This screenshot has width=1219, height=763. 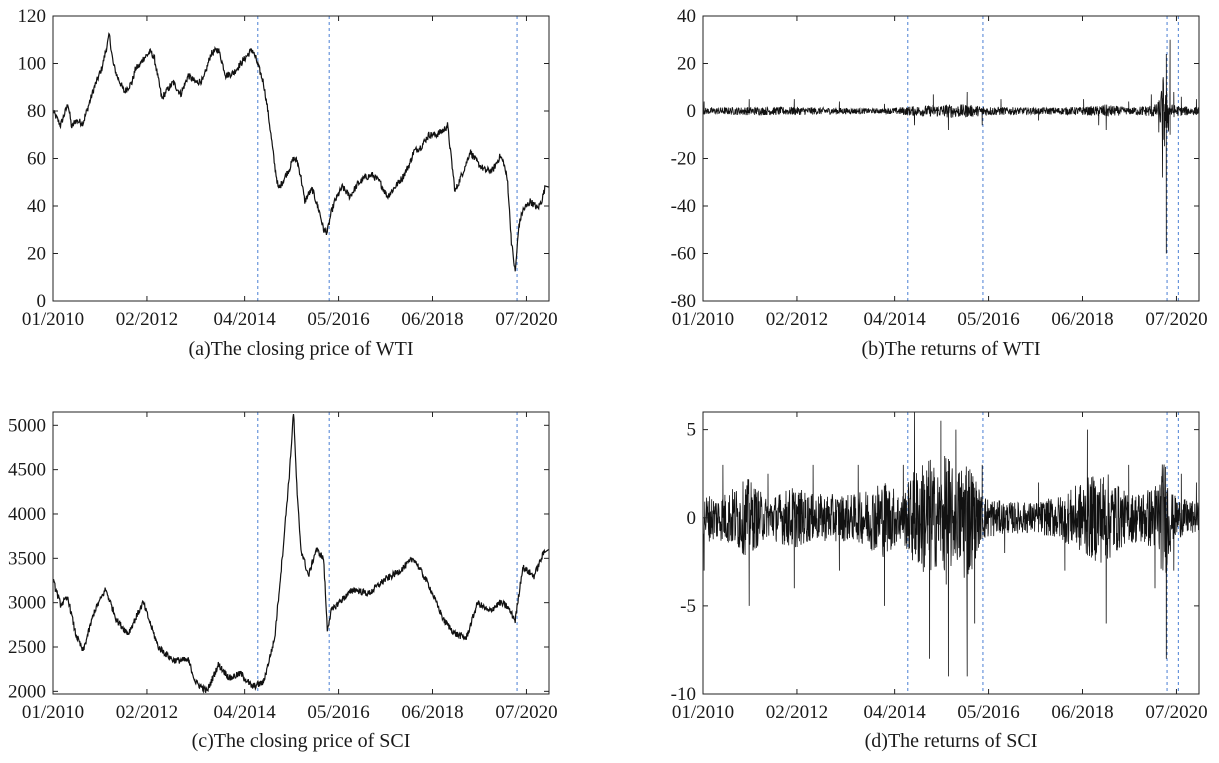 What do you see at coordinates (36, 111) in the screenshot?
I see `y-tick-label: 80` at bounding box center [36, 111].